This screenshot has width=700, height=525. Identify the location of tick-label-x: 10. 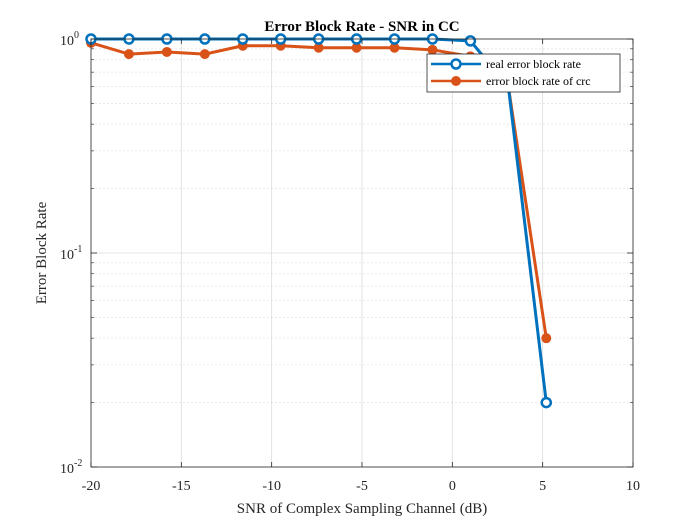
(633, 486).